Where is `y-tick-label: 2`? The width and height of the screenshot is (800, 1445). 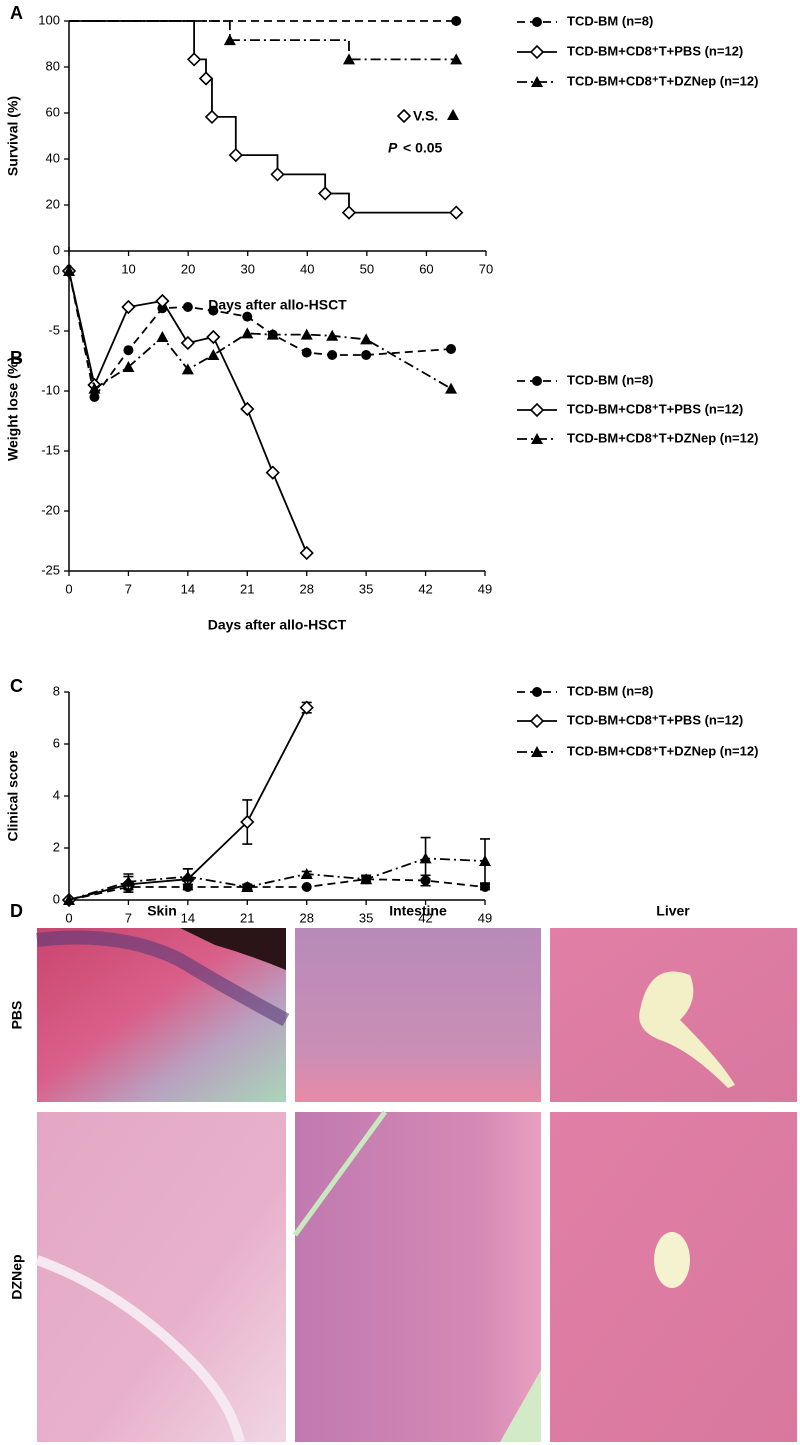
y-tick-label: 2 is located at coordinates (56, 846).